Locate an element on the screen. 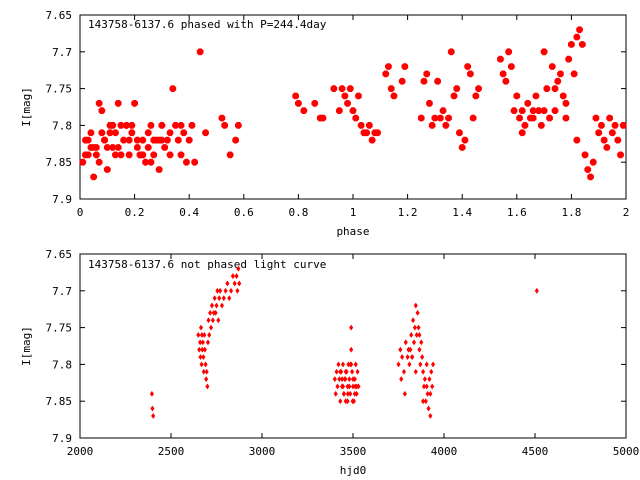 Image resolution: width=640 pixels, height=480 pixels. chart-title: 143758-6137.6 phased with P=244.4day is located at coordinates (207, 24).